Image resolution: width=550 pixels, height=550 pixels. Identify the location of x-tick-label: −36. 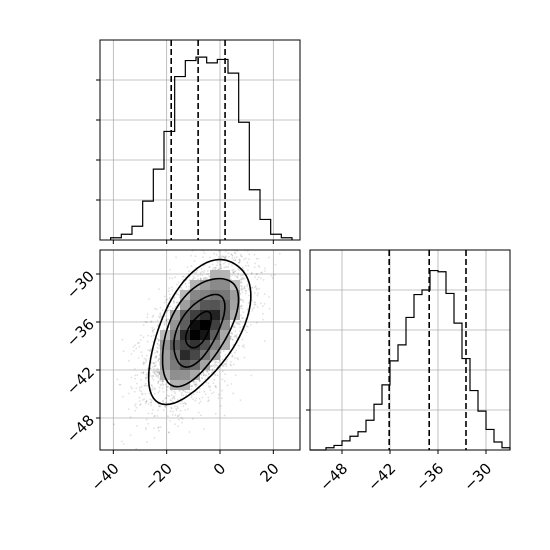
(429, 476).